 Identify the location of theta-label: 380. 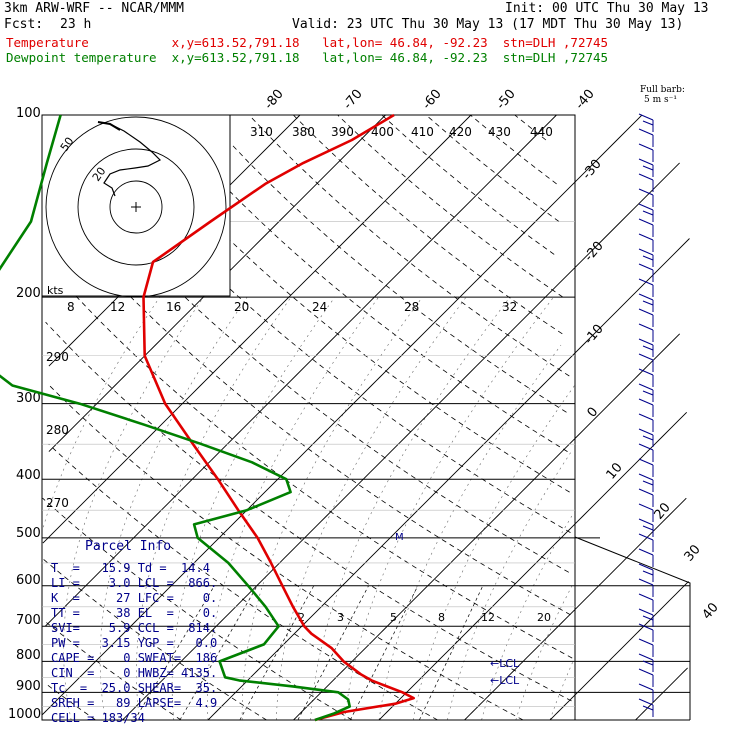
(303, 132).